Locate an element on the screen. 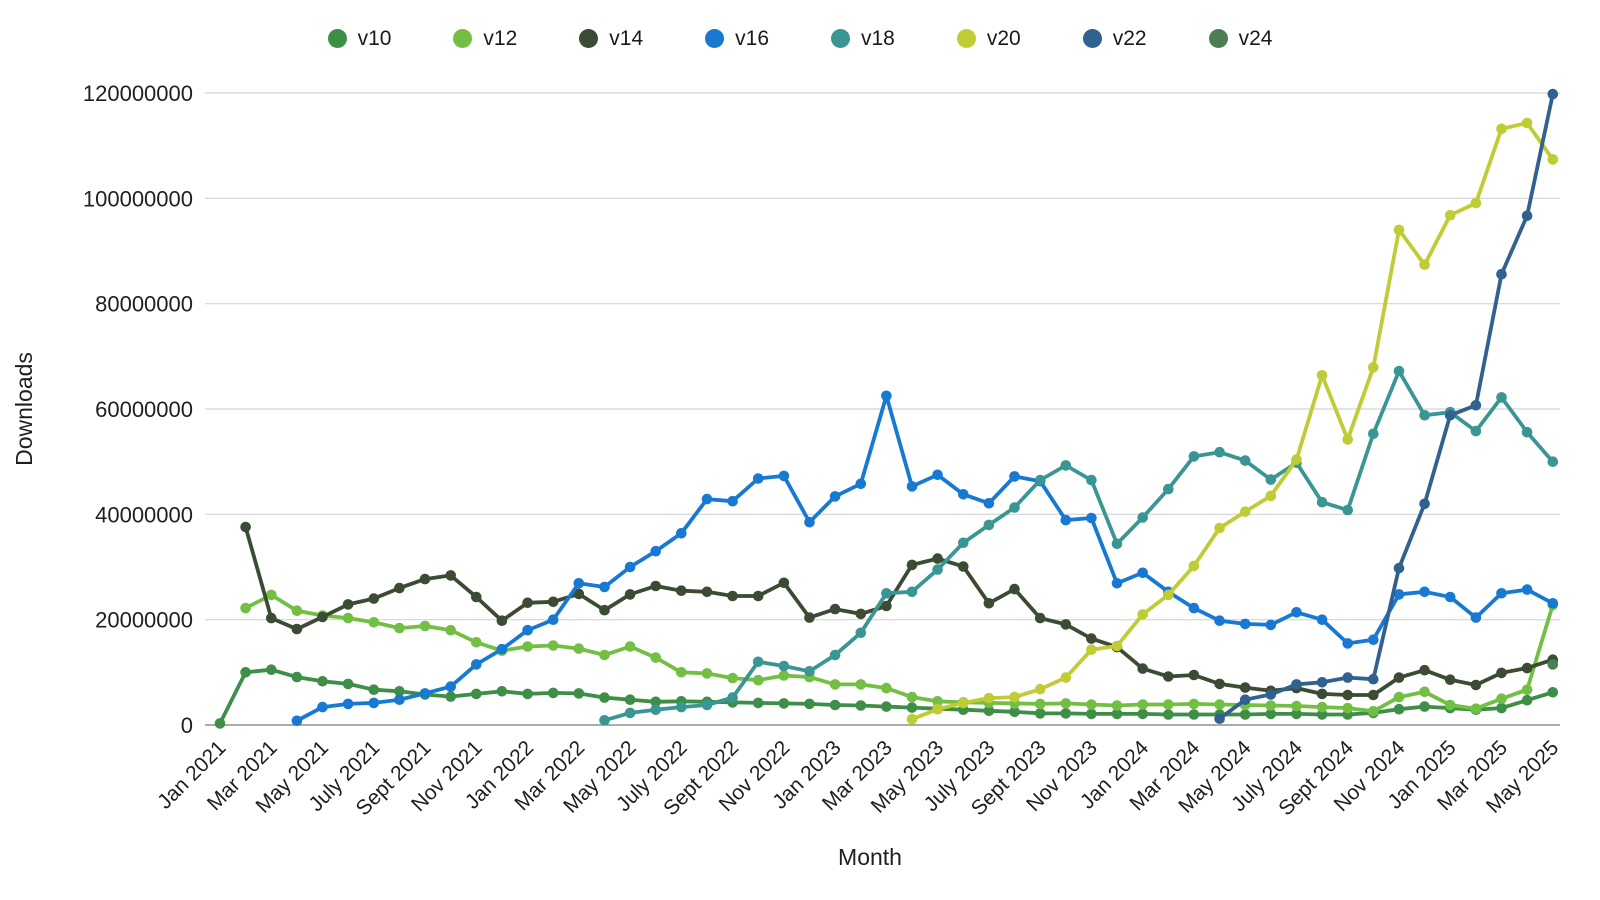 Image resolution: width=1600 pixels, height=900 pixels. legend-item-v22: v22 is located at coordinates (1114, 38).